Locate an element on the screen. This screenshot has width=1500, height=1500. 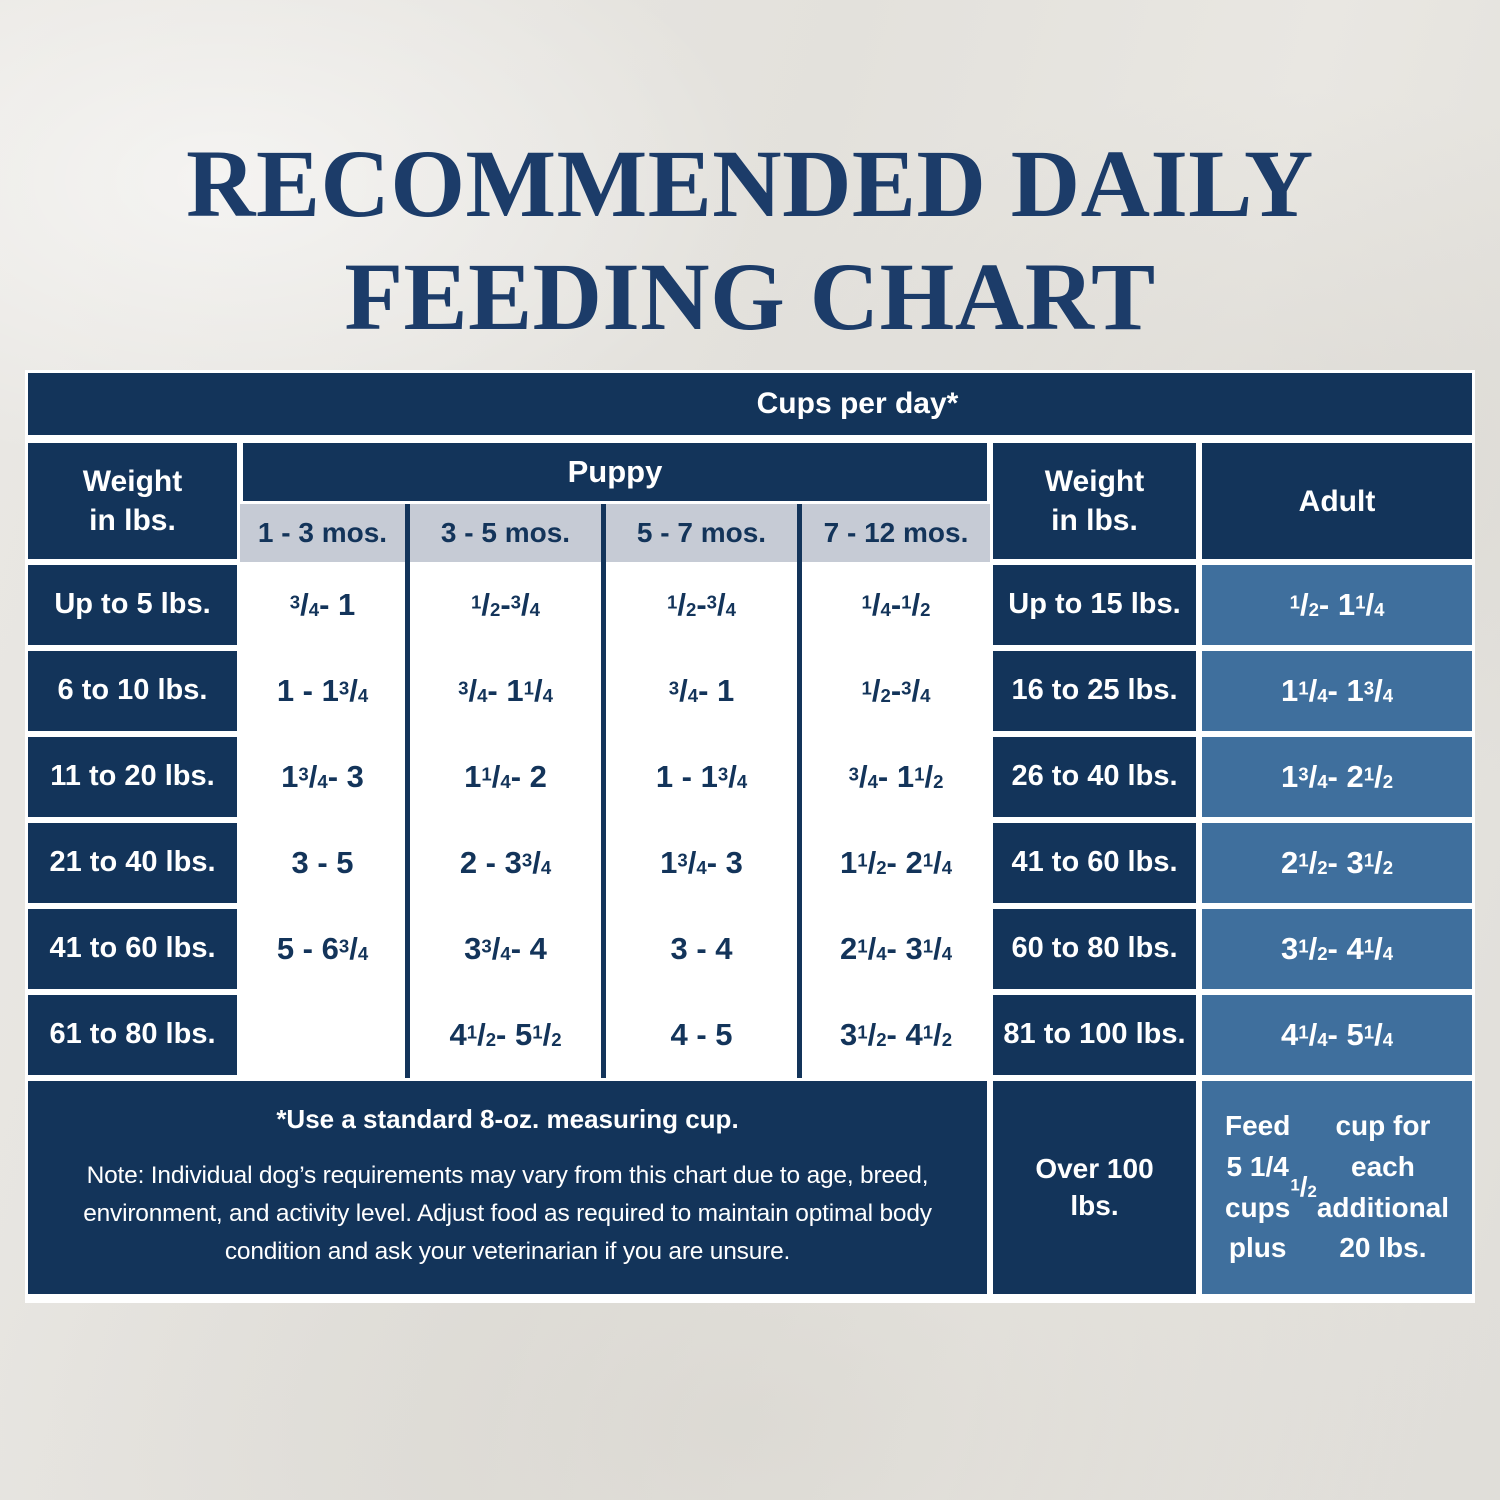
adult-header: Adult is located at coordinates (1337, 501).